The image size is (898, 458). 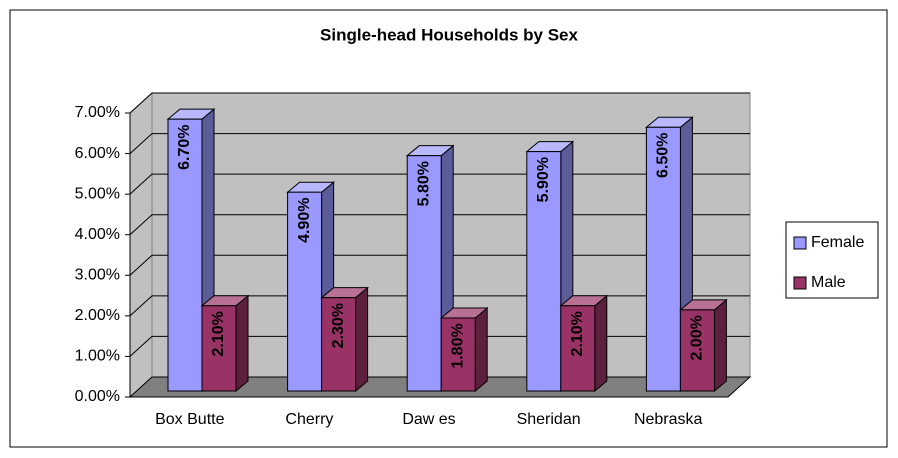 I want to click on data-label: 6.70%, so click(x=184, y=146).